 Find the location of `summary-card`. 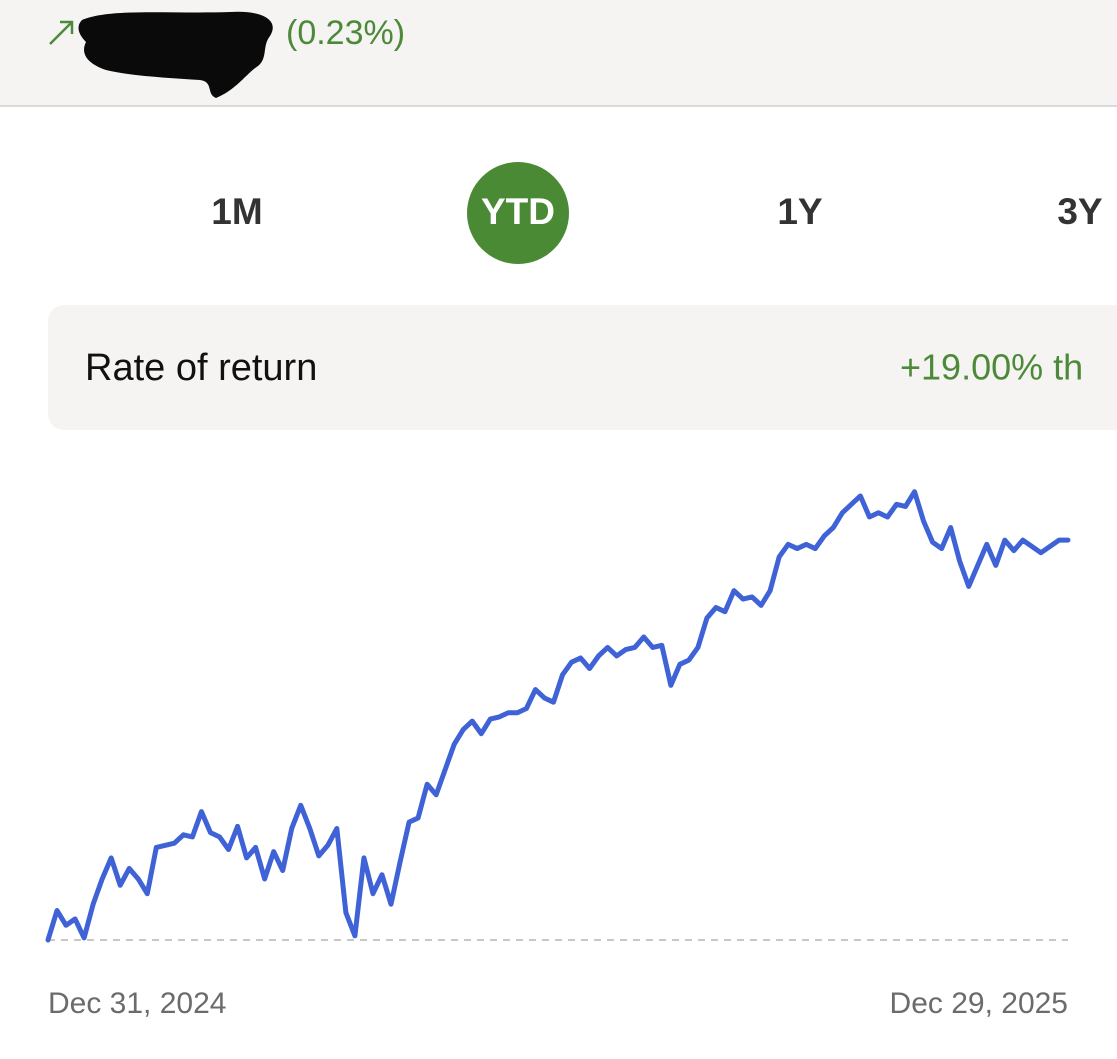

summary-card is located at coordinates (582, 367).